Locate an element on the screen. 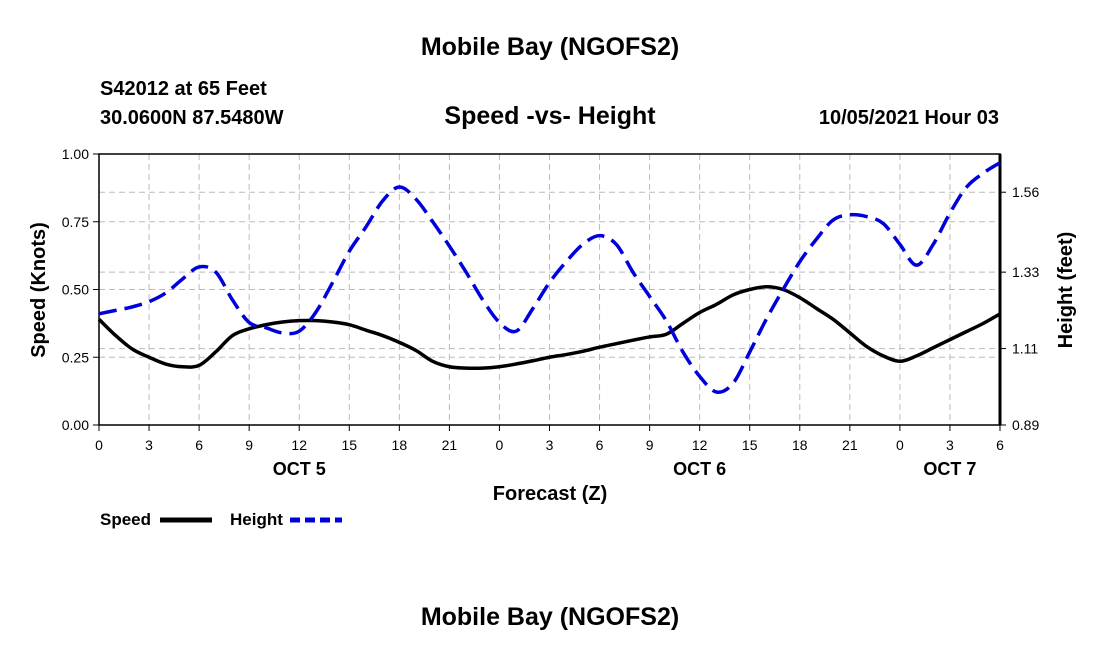  y-tick-label: 0.00 is located at coordinates (75, 425).